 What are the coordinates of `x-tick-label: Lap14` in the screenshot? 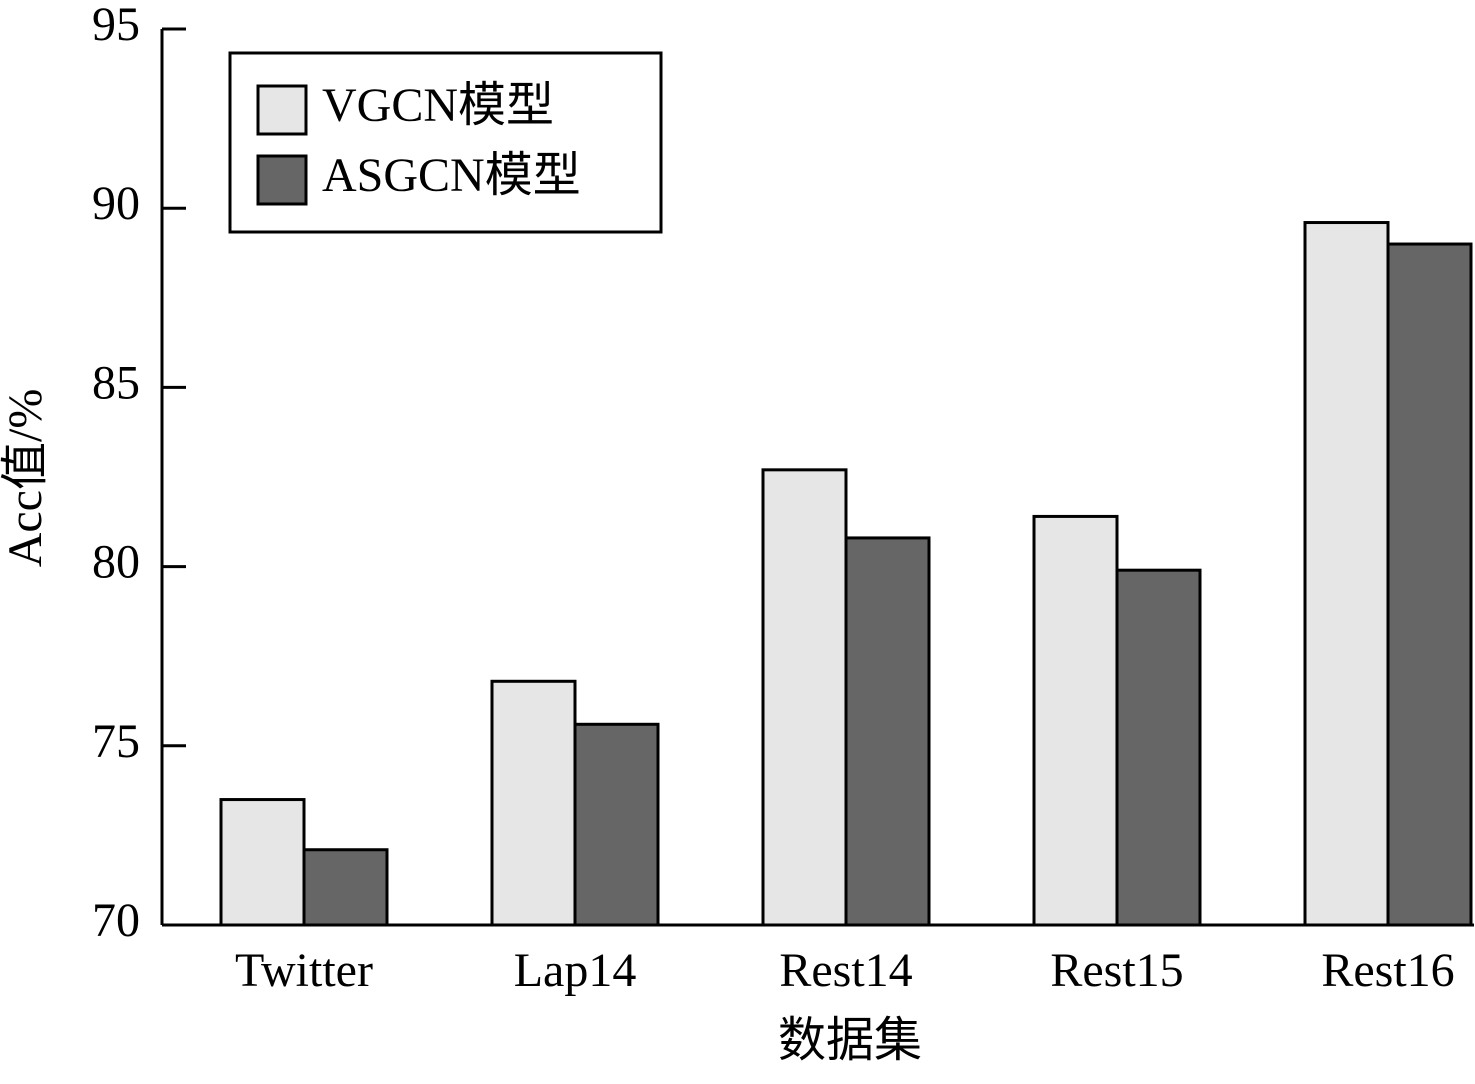 It's located at (575, 970).